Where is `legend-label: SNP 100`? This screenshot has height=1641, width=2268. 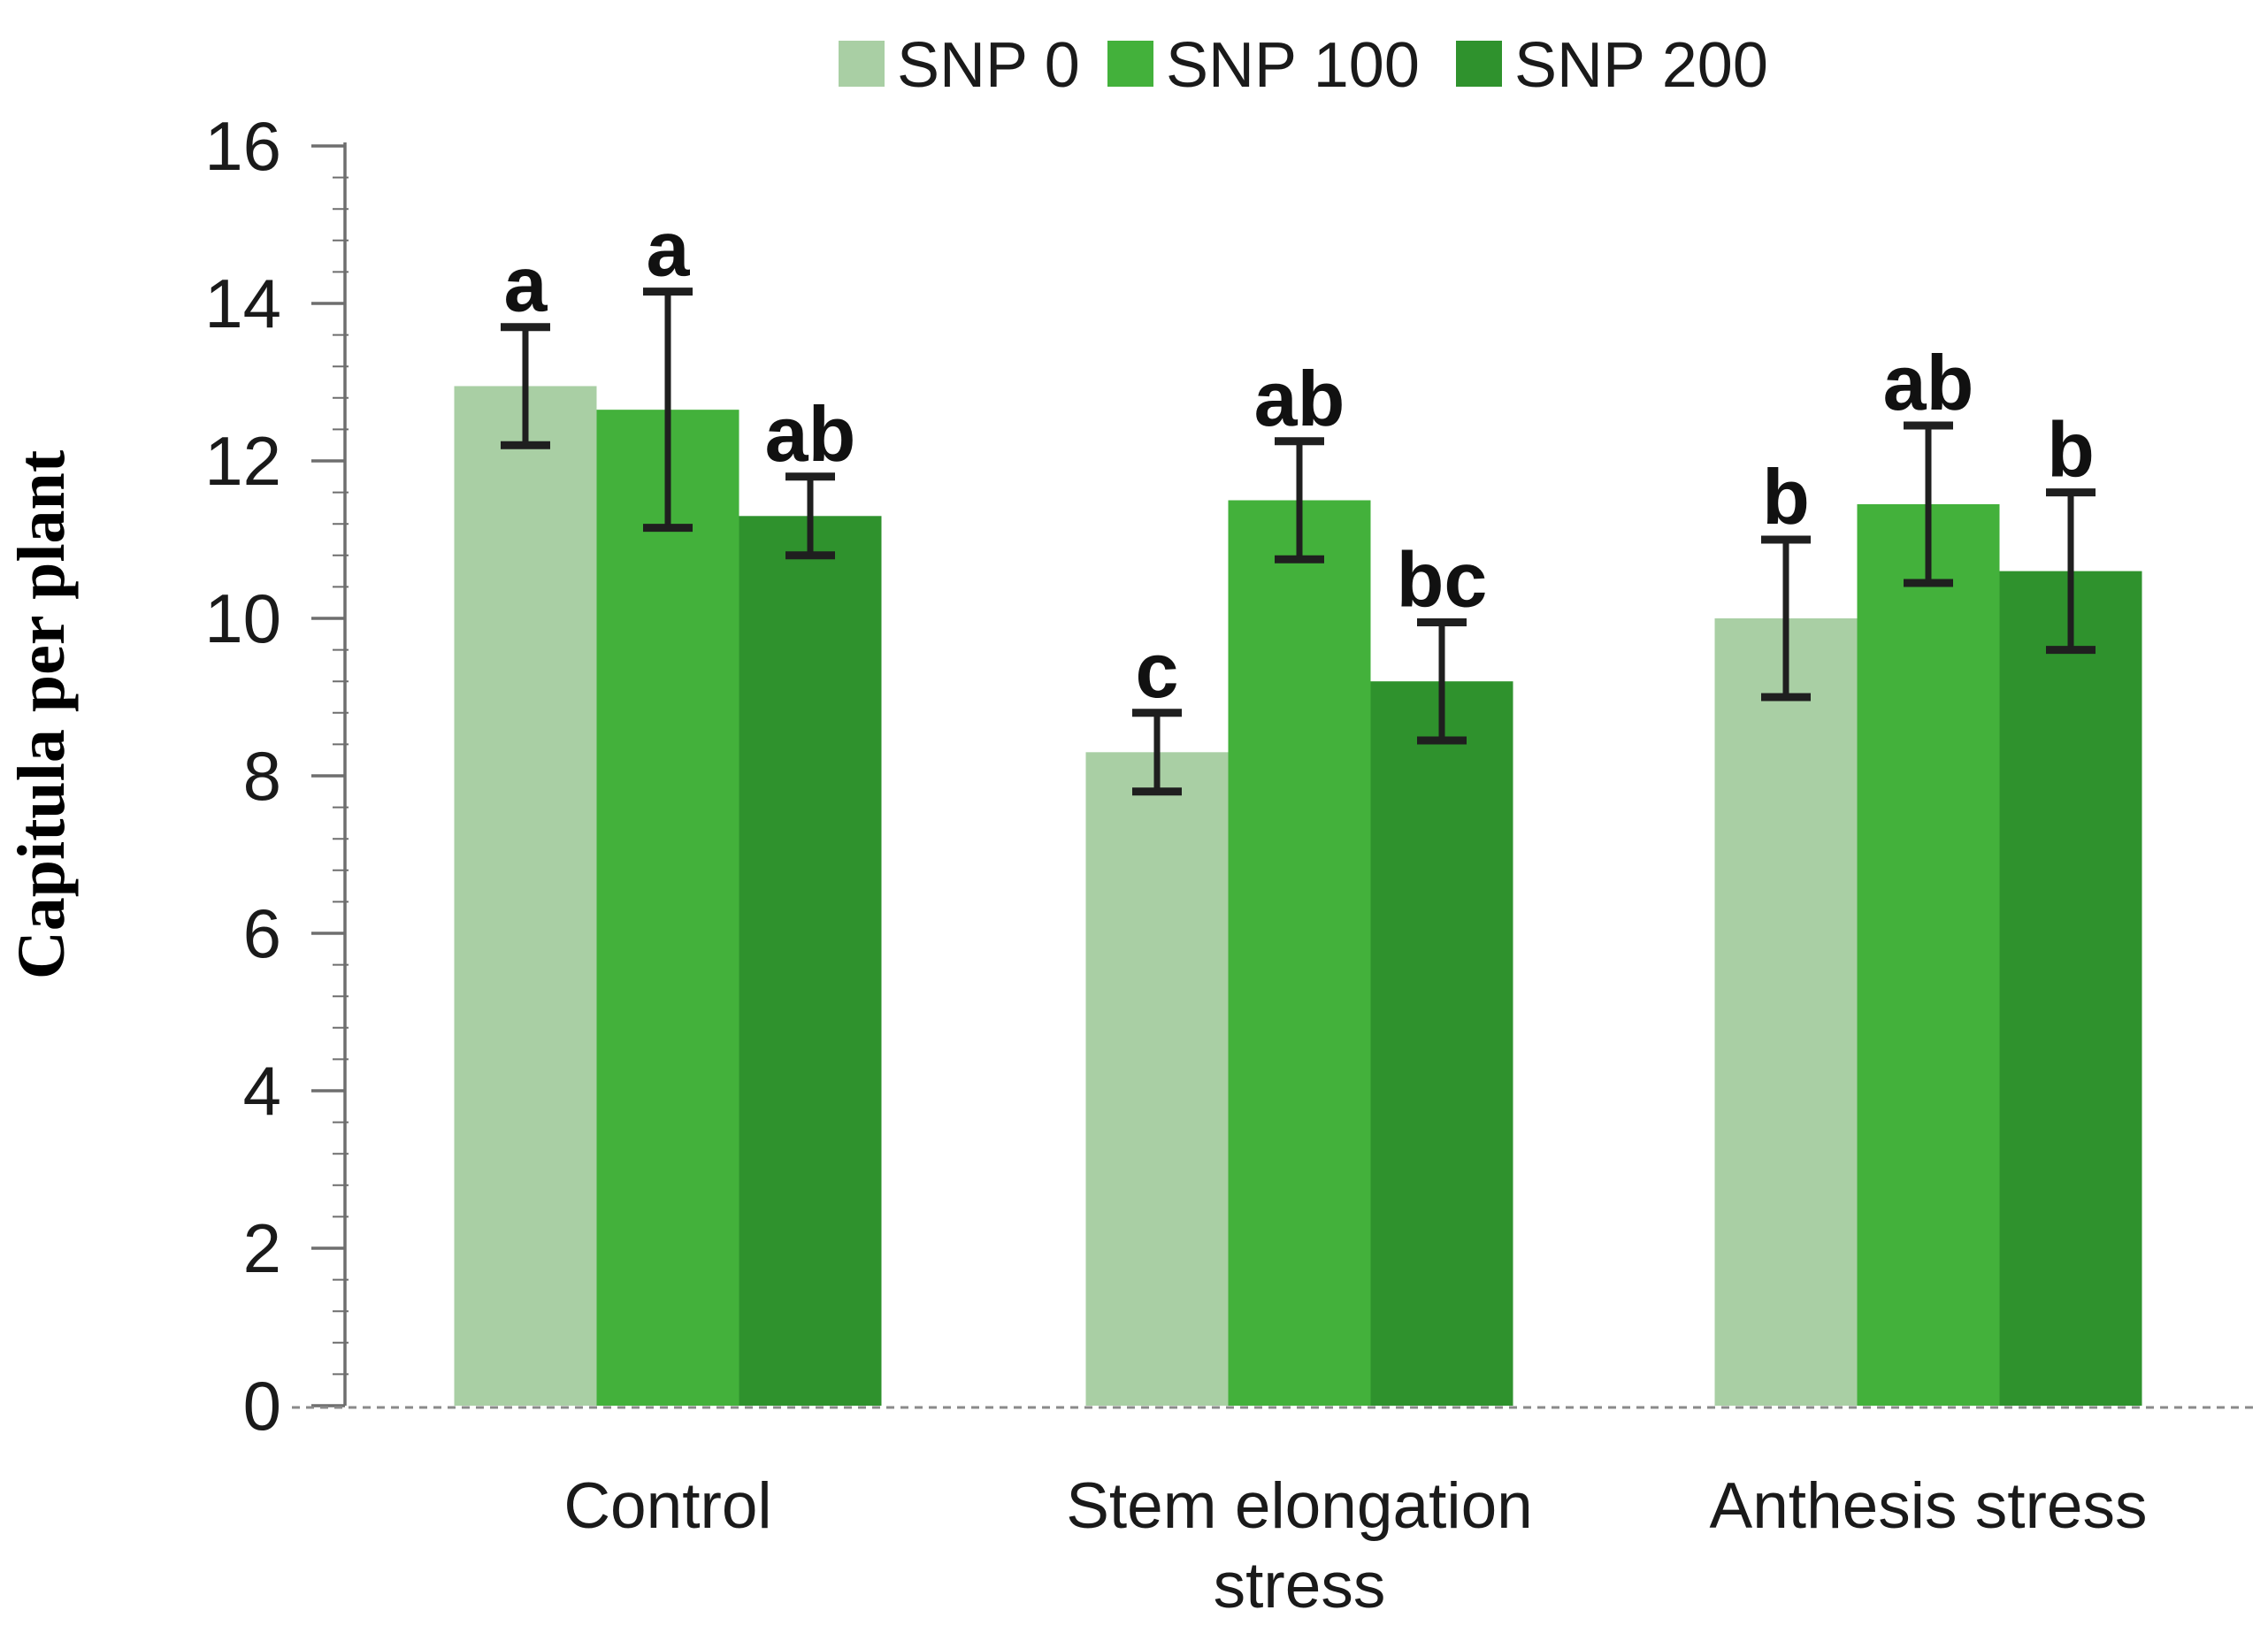 legend-label: SNP 100 is located at coordinates (1293, 66).